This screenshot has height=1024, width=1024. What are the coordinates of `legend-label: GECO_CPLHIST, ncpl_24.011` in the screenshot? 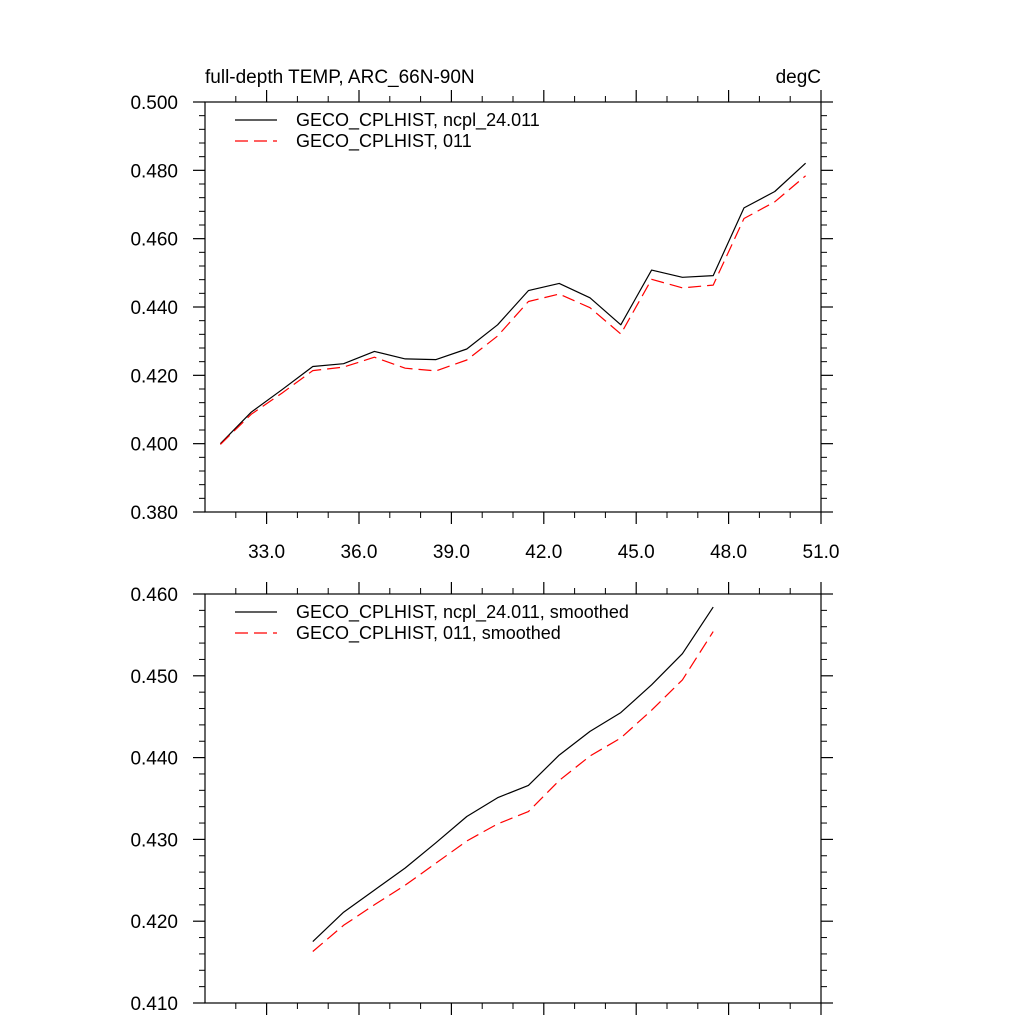 It's located at (418, 120).